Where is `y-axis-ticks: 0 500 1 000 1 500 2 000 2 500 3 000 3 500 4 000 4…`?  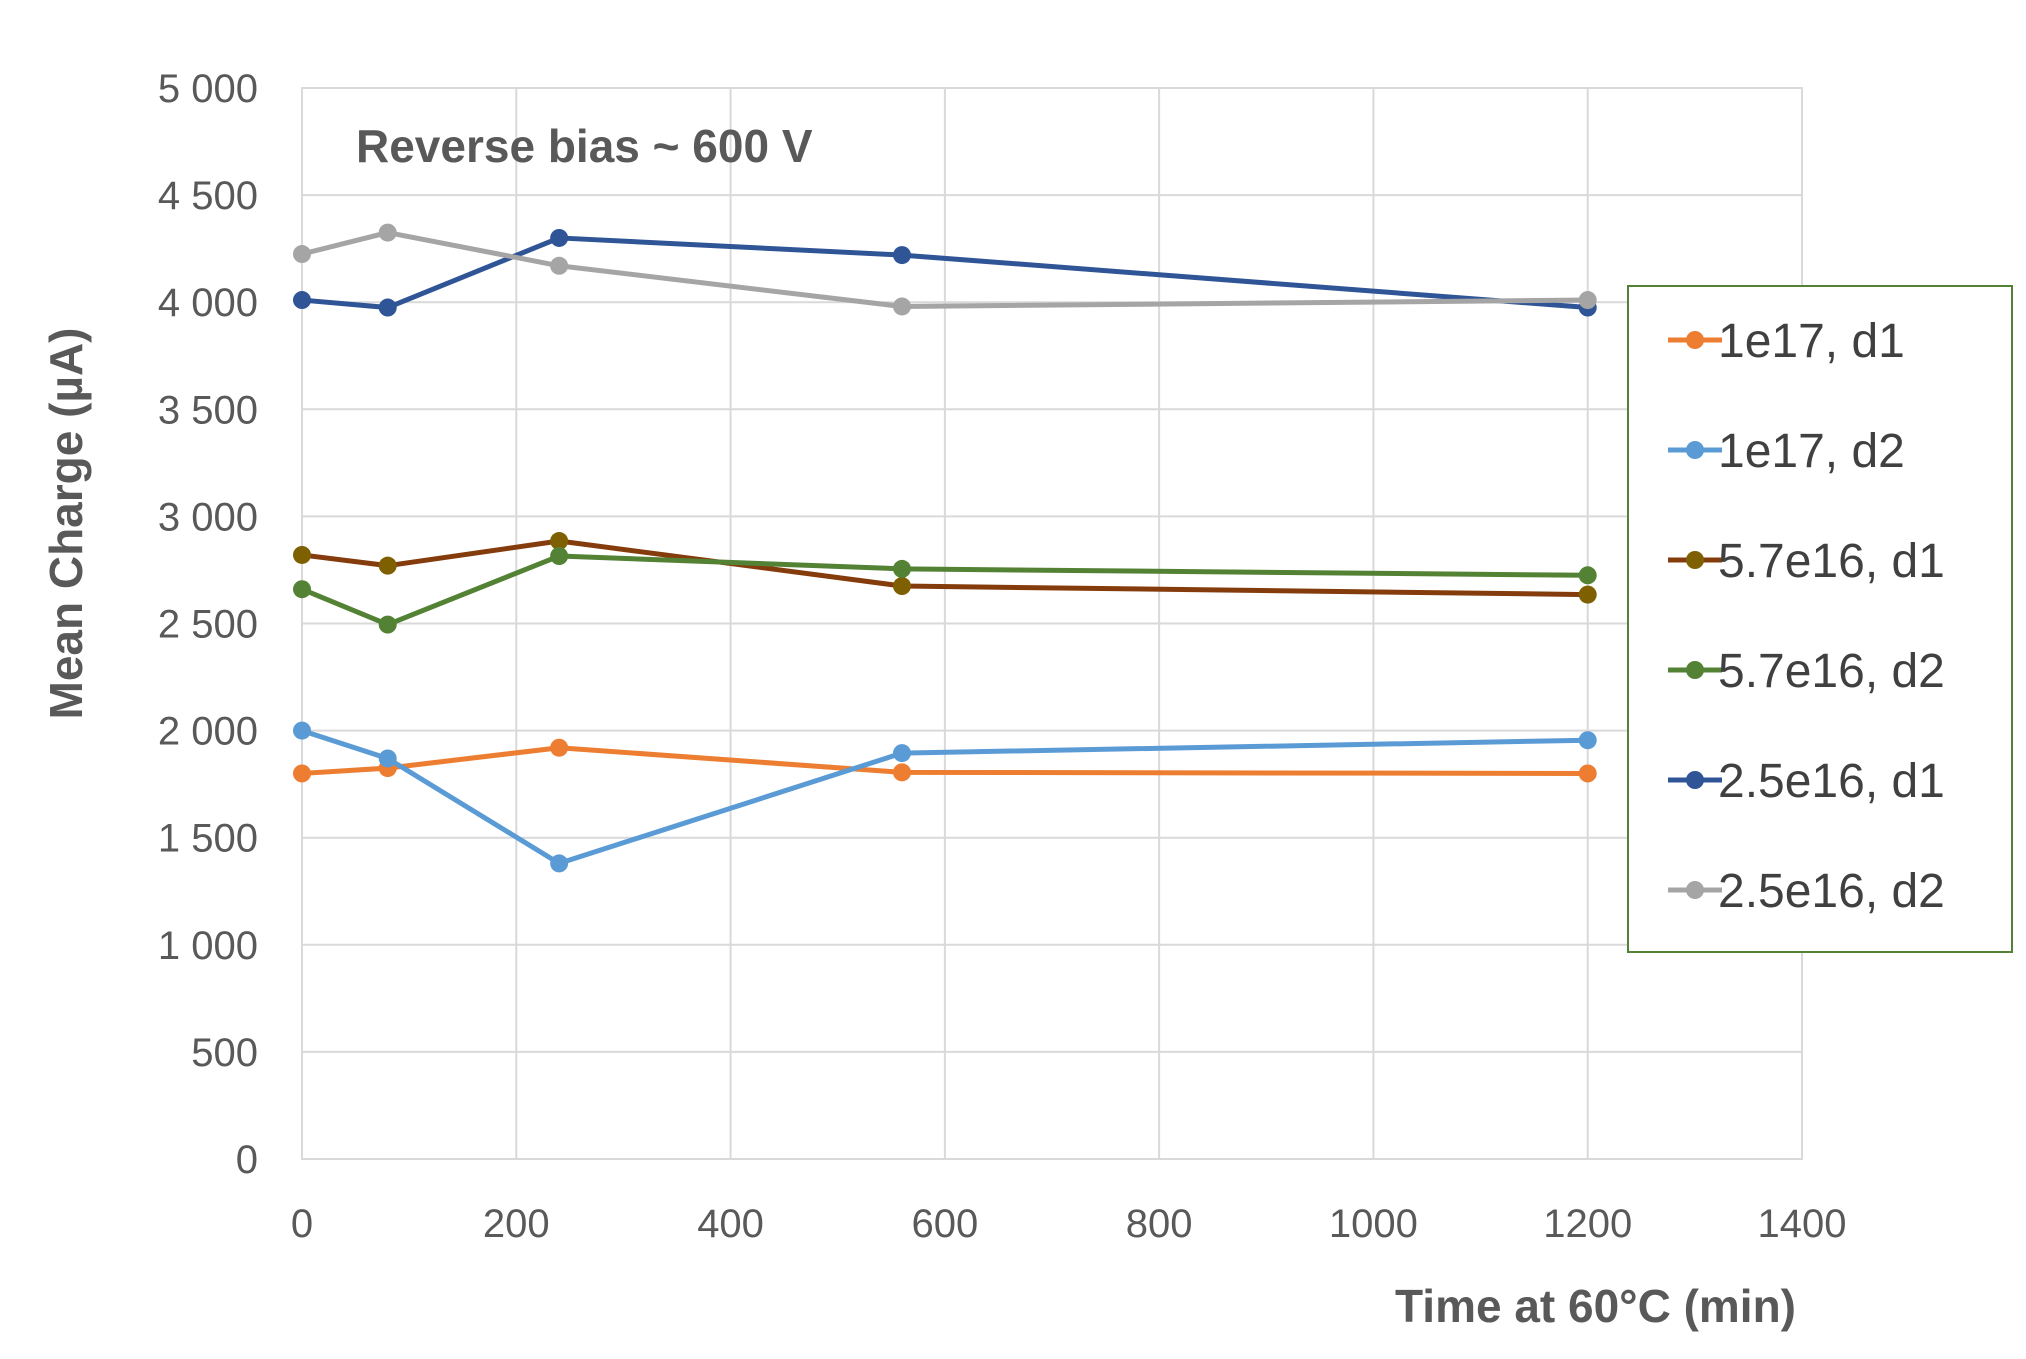
y-axis-ticks: 0 500 1 000 1 500 2 000 2 500 3 000 3 500 4 000 4… is located at coordinates (208, 624).